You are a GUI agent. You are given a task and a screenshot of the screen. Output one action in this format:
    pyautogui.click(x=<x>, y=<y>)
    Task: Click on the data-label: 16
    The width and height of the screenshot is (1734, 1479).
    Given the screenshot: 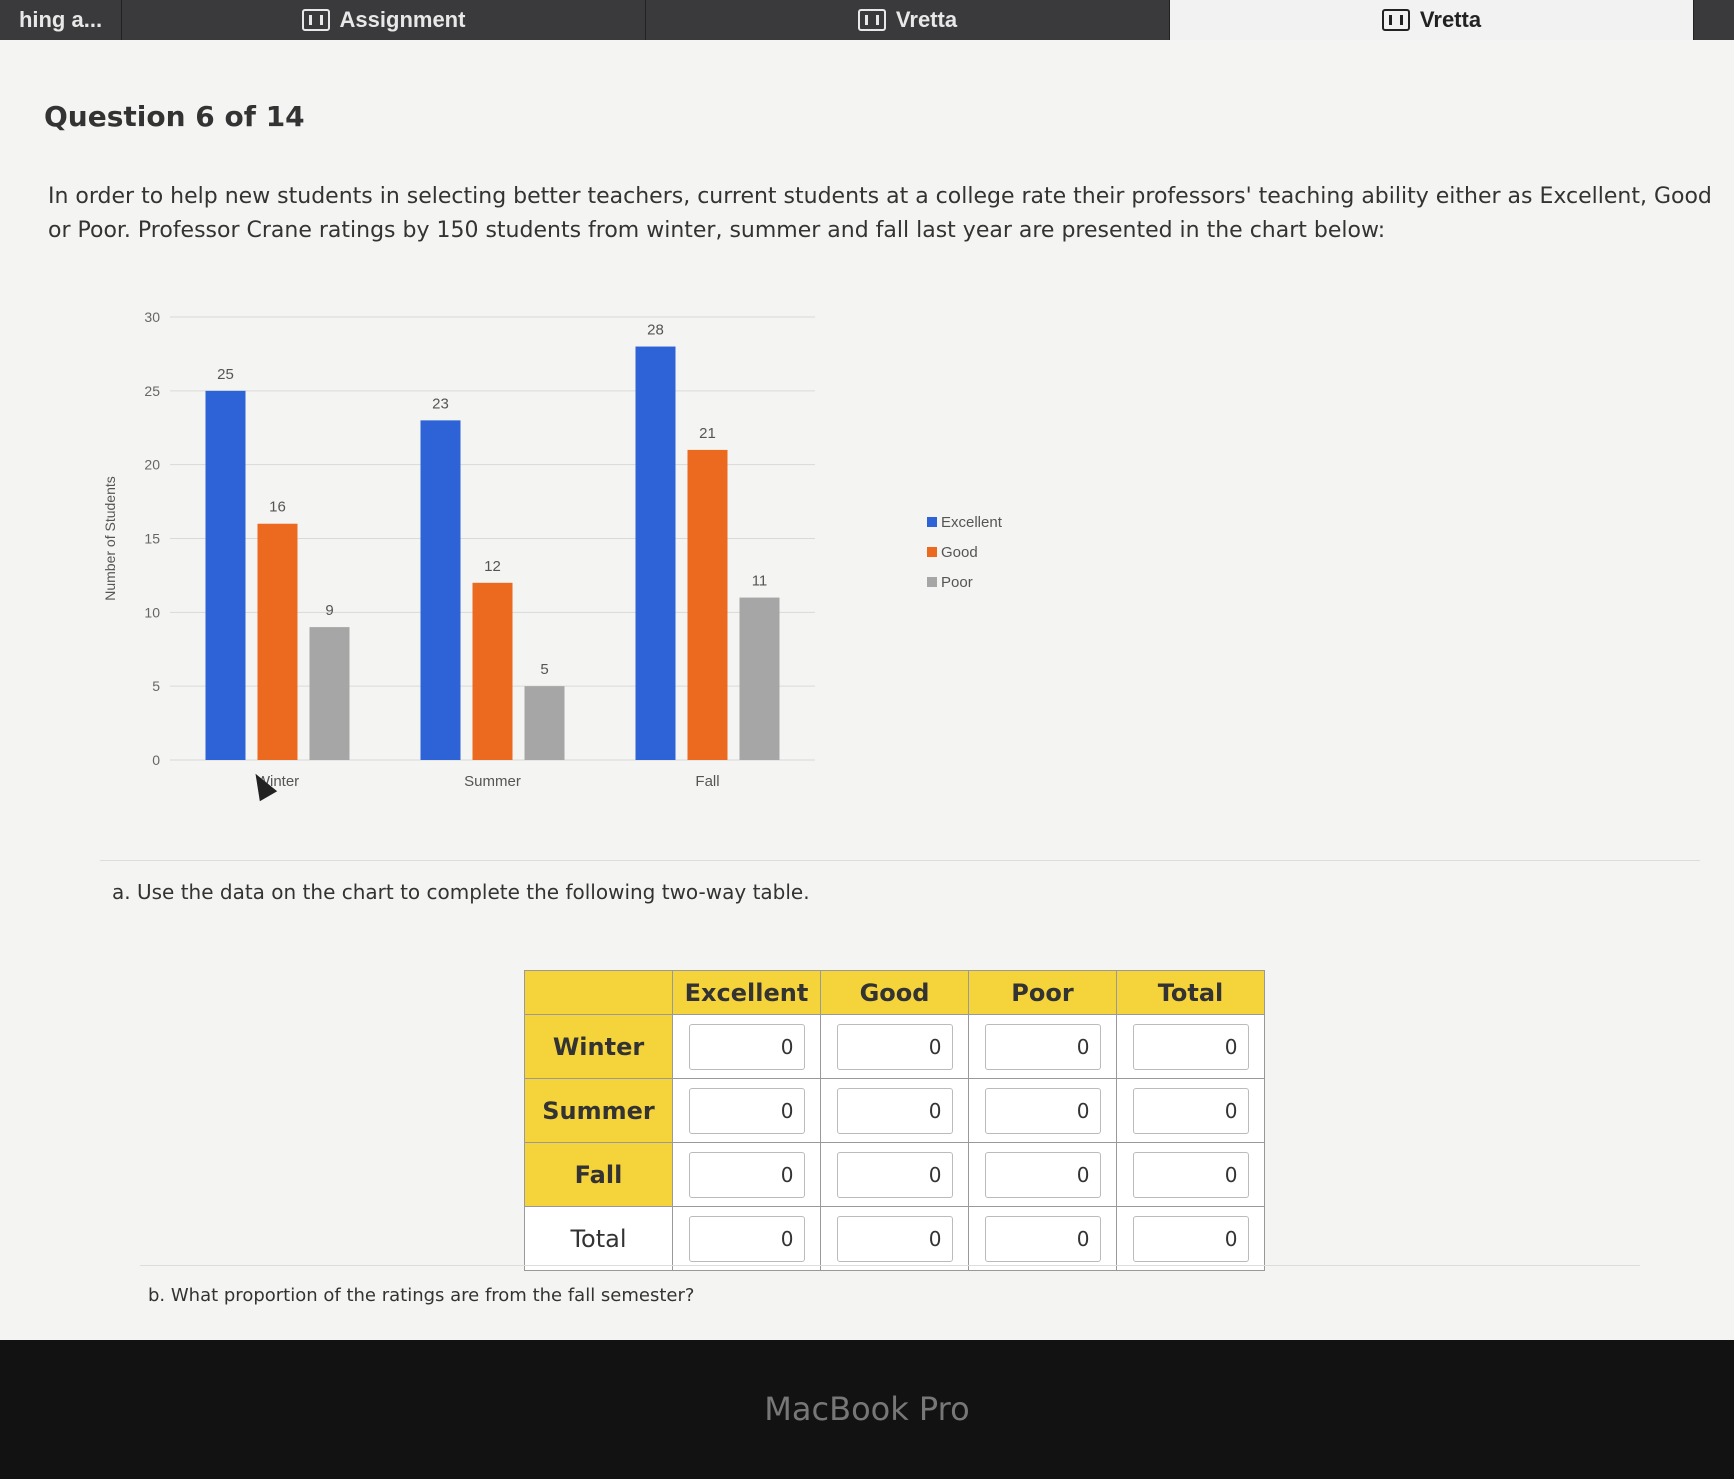 What is the action you would take?
    pyautogui.click(x=277, y=507)
    